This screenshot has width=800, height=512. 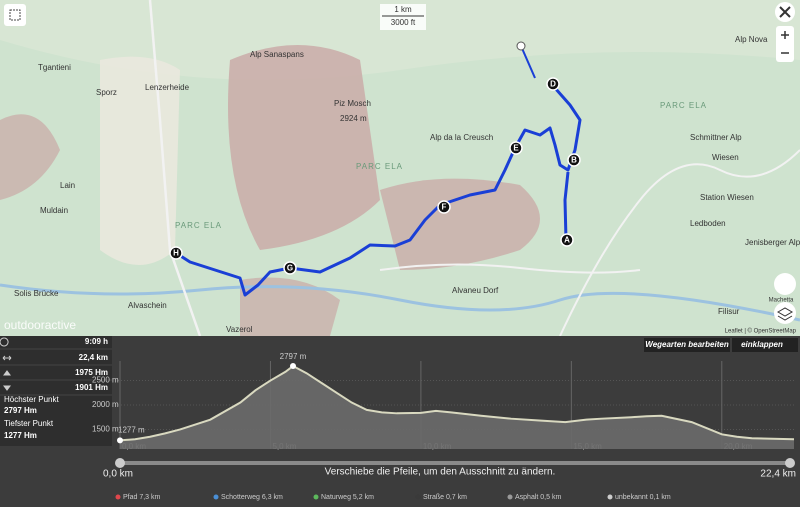 I want to click on place-label: Ledboden, so click(x=708, y=223).